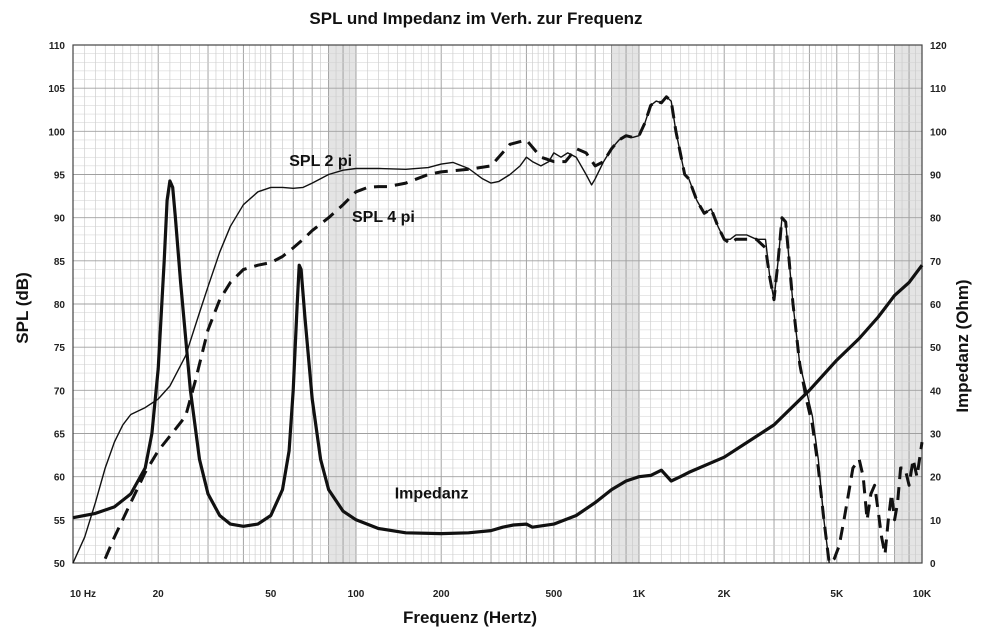 The height and width of the screenshot is (631, 984). Describe the element at coordinates (725, 594) in the screenshot. I see `x-tick-label-2K: 2K` at that location.